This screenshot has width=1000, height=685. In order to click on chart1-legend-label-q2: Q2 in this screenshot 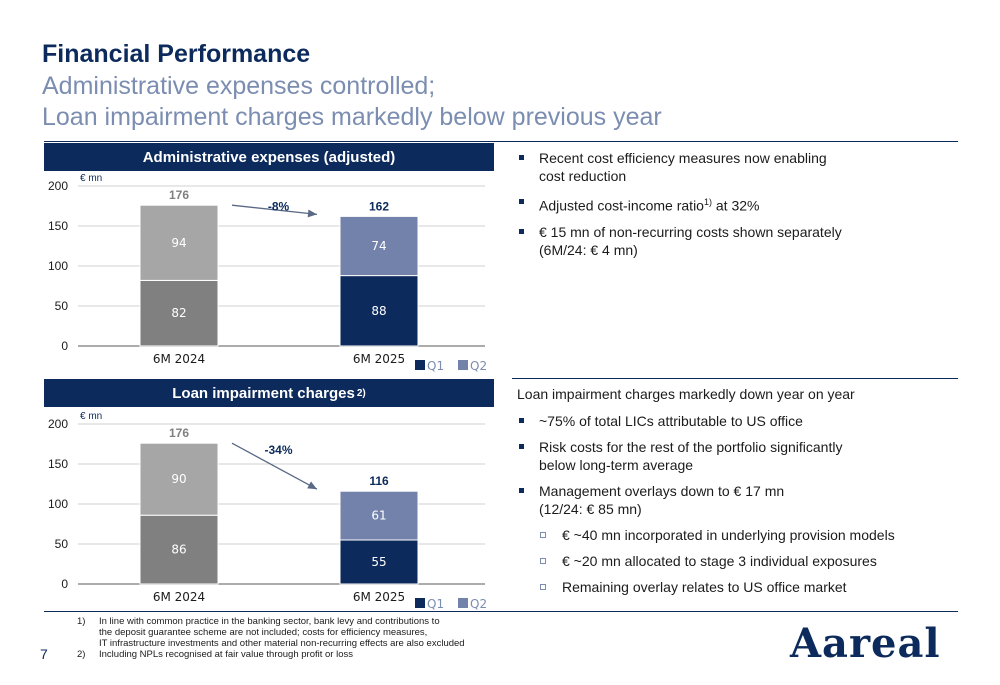, I will do `click(478, 604)`.